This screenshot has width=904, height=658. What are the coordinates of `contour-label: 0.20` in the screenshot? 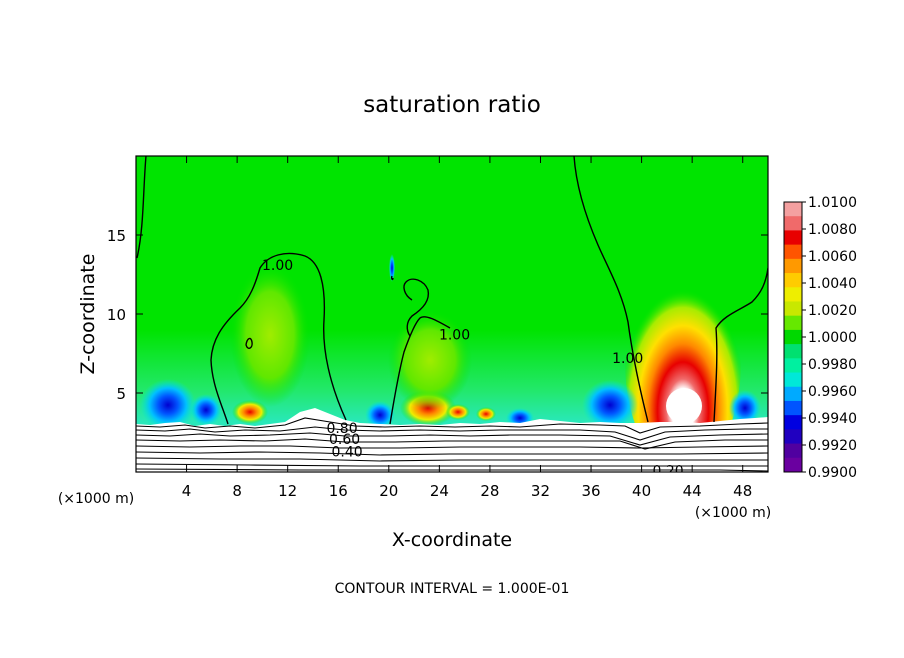 It's located at (668, 471).